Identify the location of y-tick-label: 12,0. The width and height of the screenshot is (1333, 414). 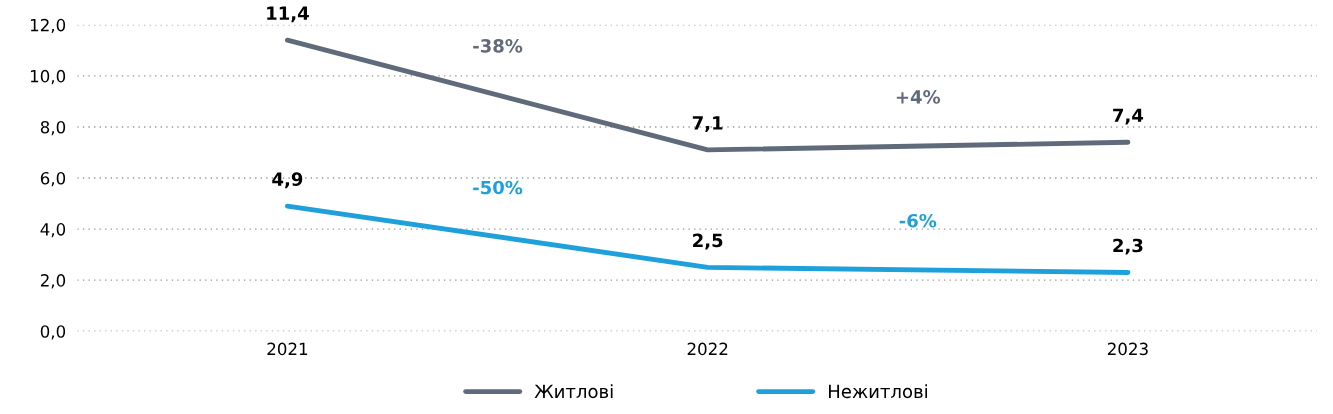
(48, 26).